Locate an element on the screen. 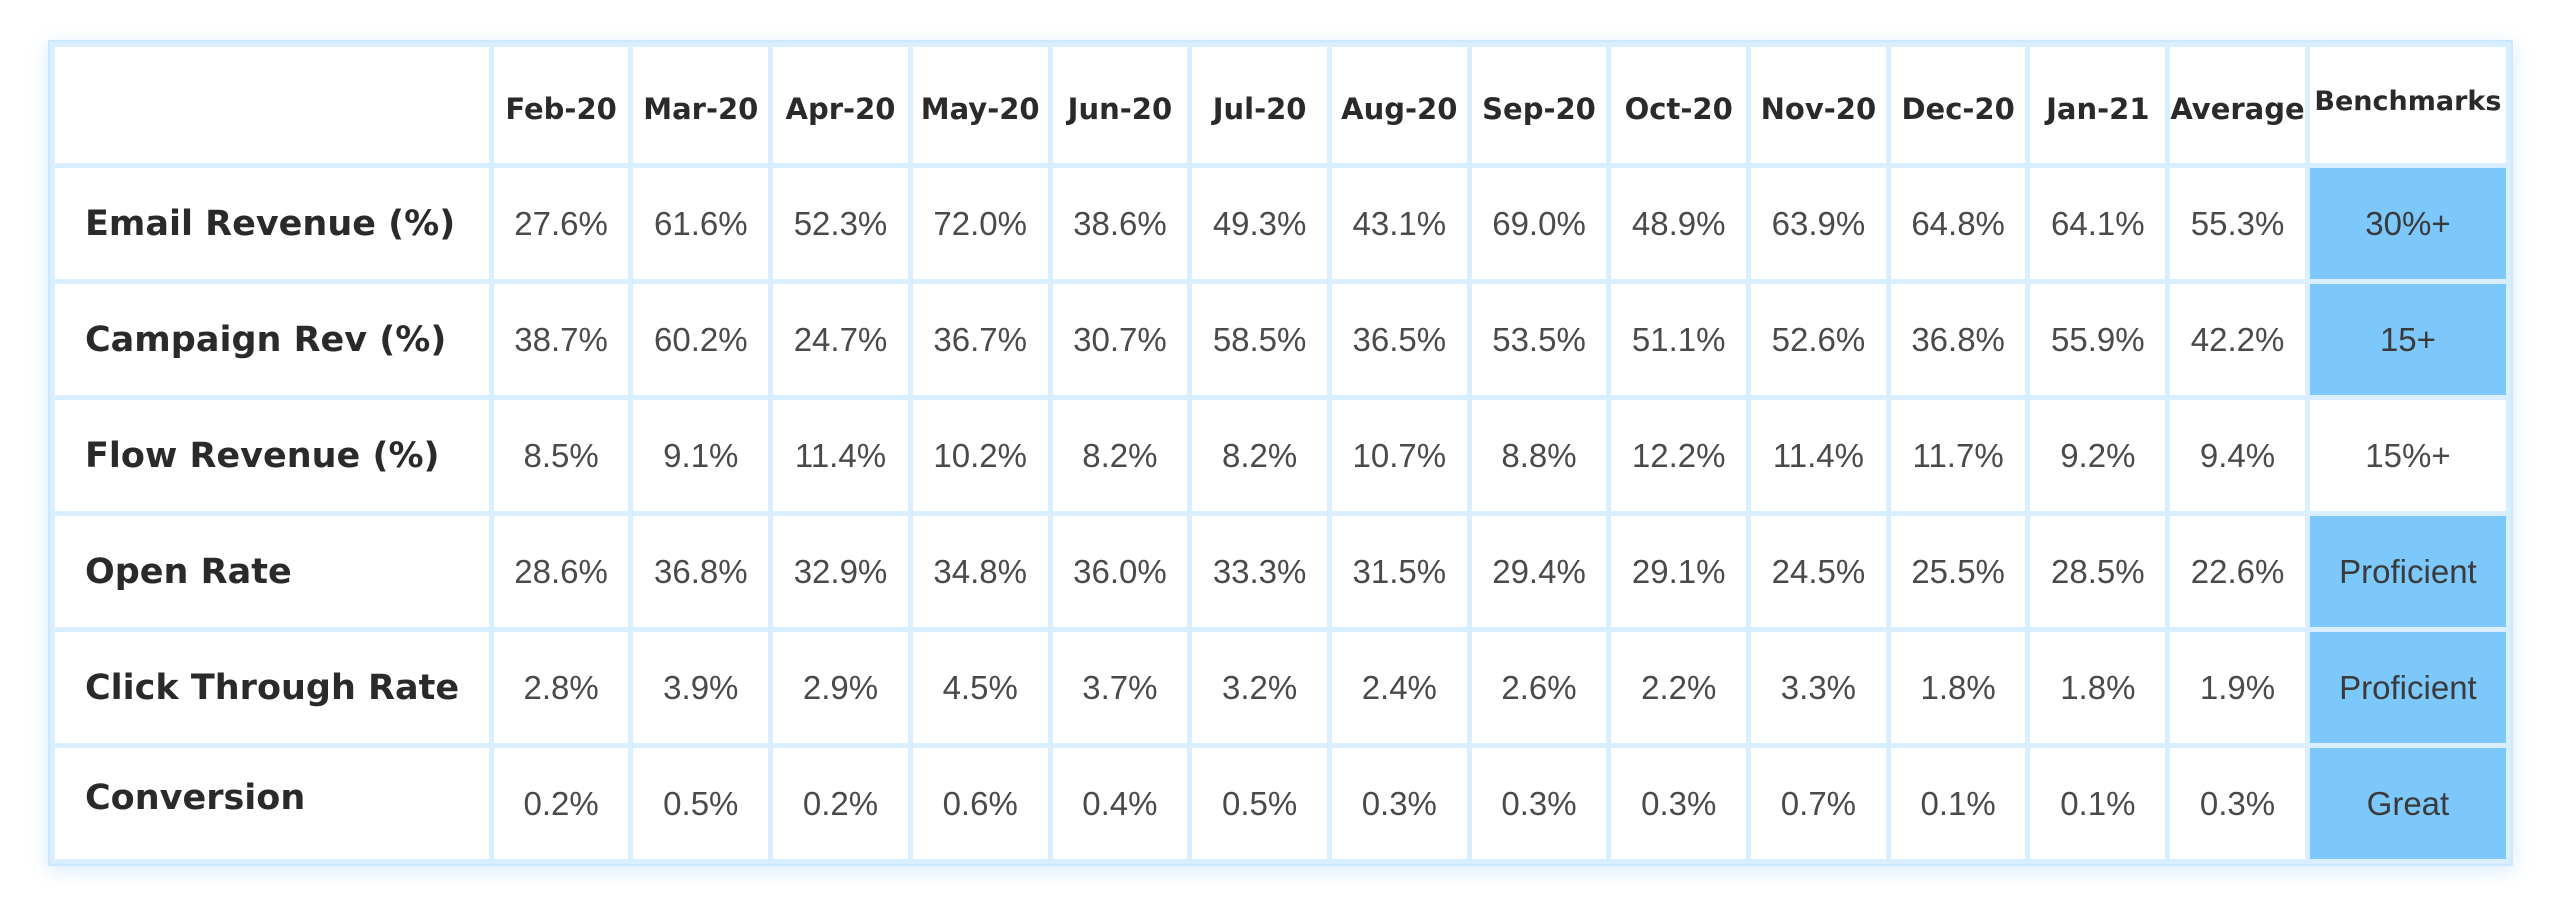 The height and width of the screenshot is (924, 2560). column-header: Feb-20 is located at coordinates (561, 105).